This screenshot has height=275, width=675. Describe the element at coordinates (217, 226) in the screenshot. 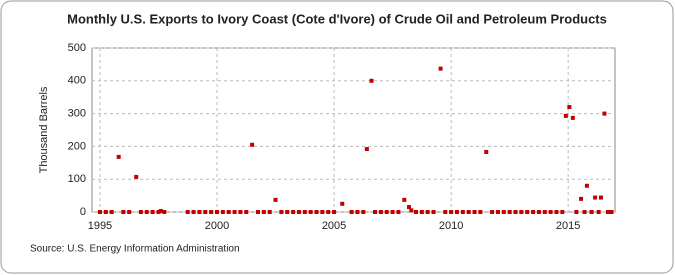

I see `x-tick-label: 2000` at that location.